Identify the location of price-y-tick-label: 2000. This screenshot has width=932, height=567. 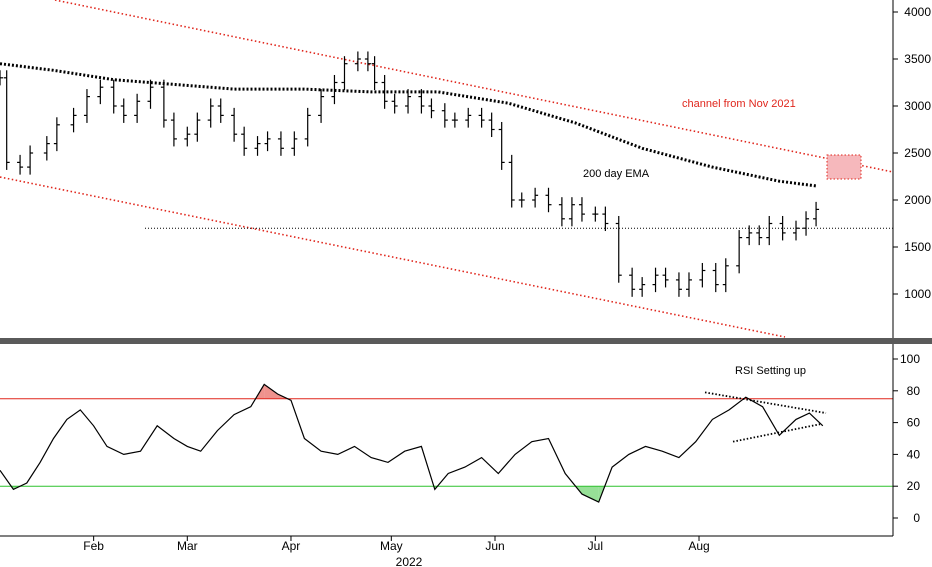
(917, 200).